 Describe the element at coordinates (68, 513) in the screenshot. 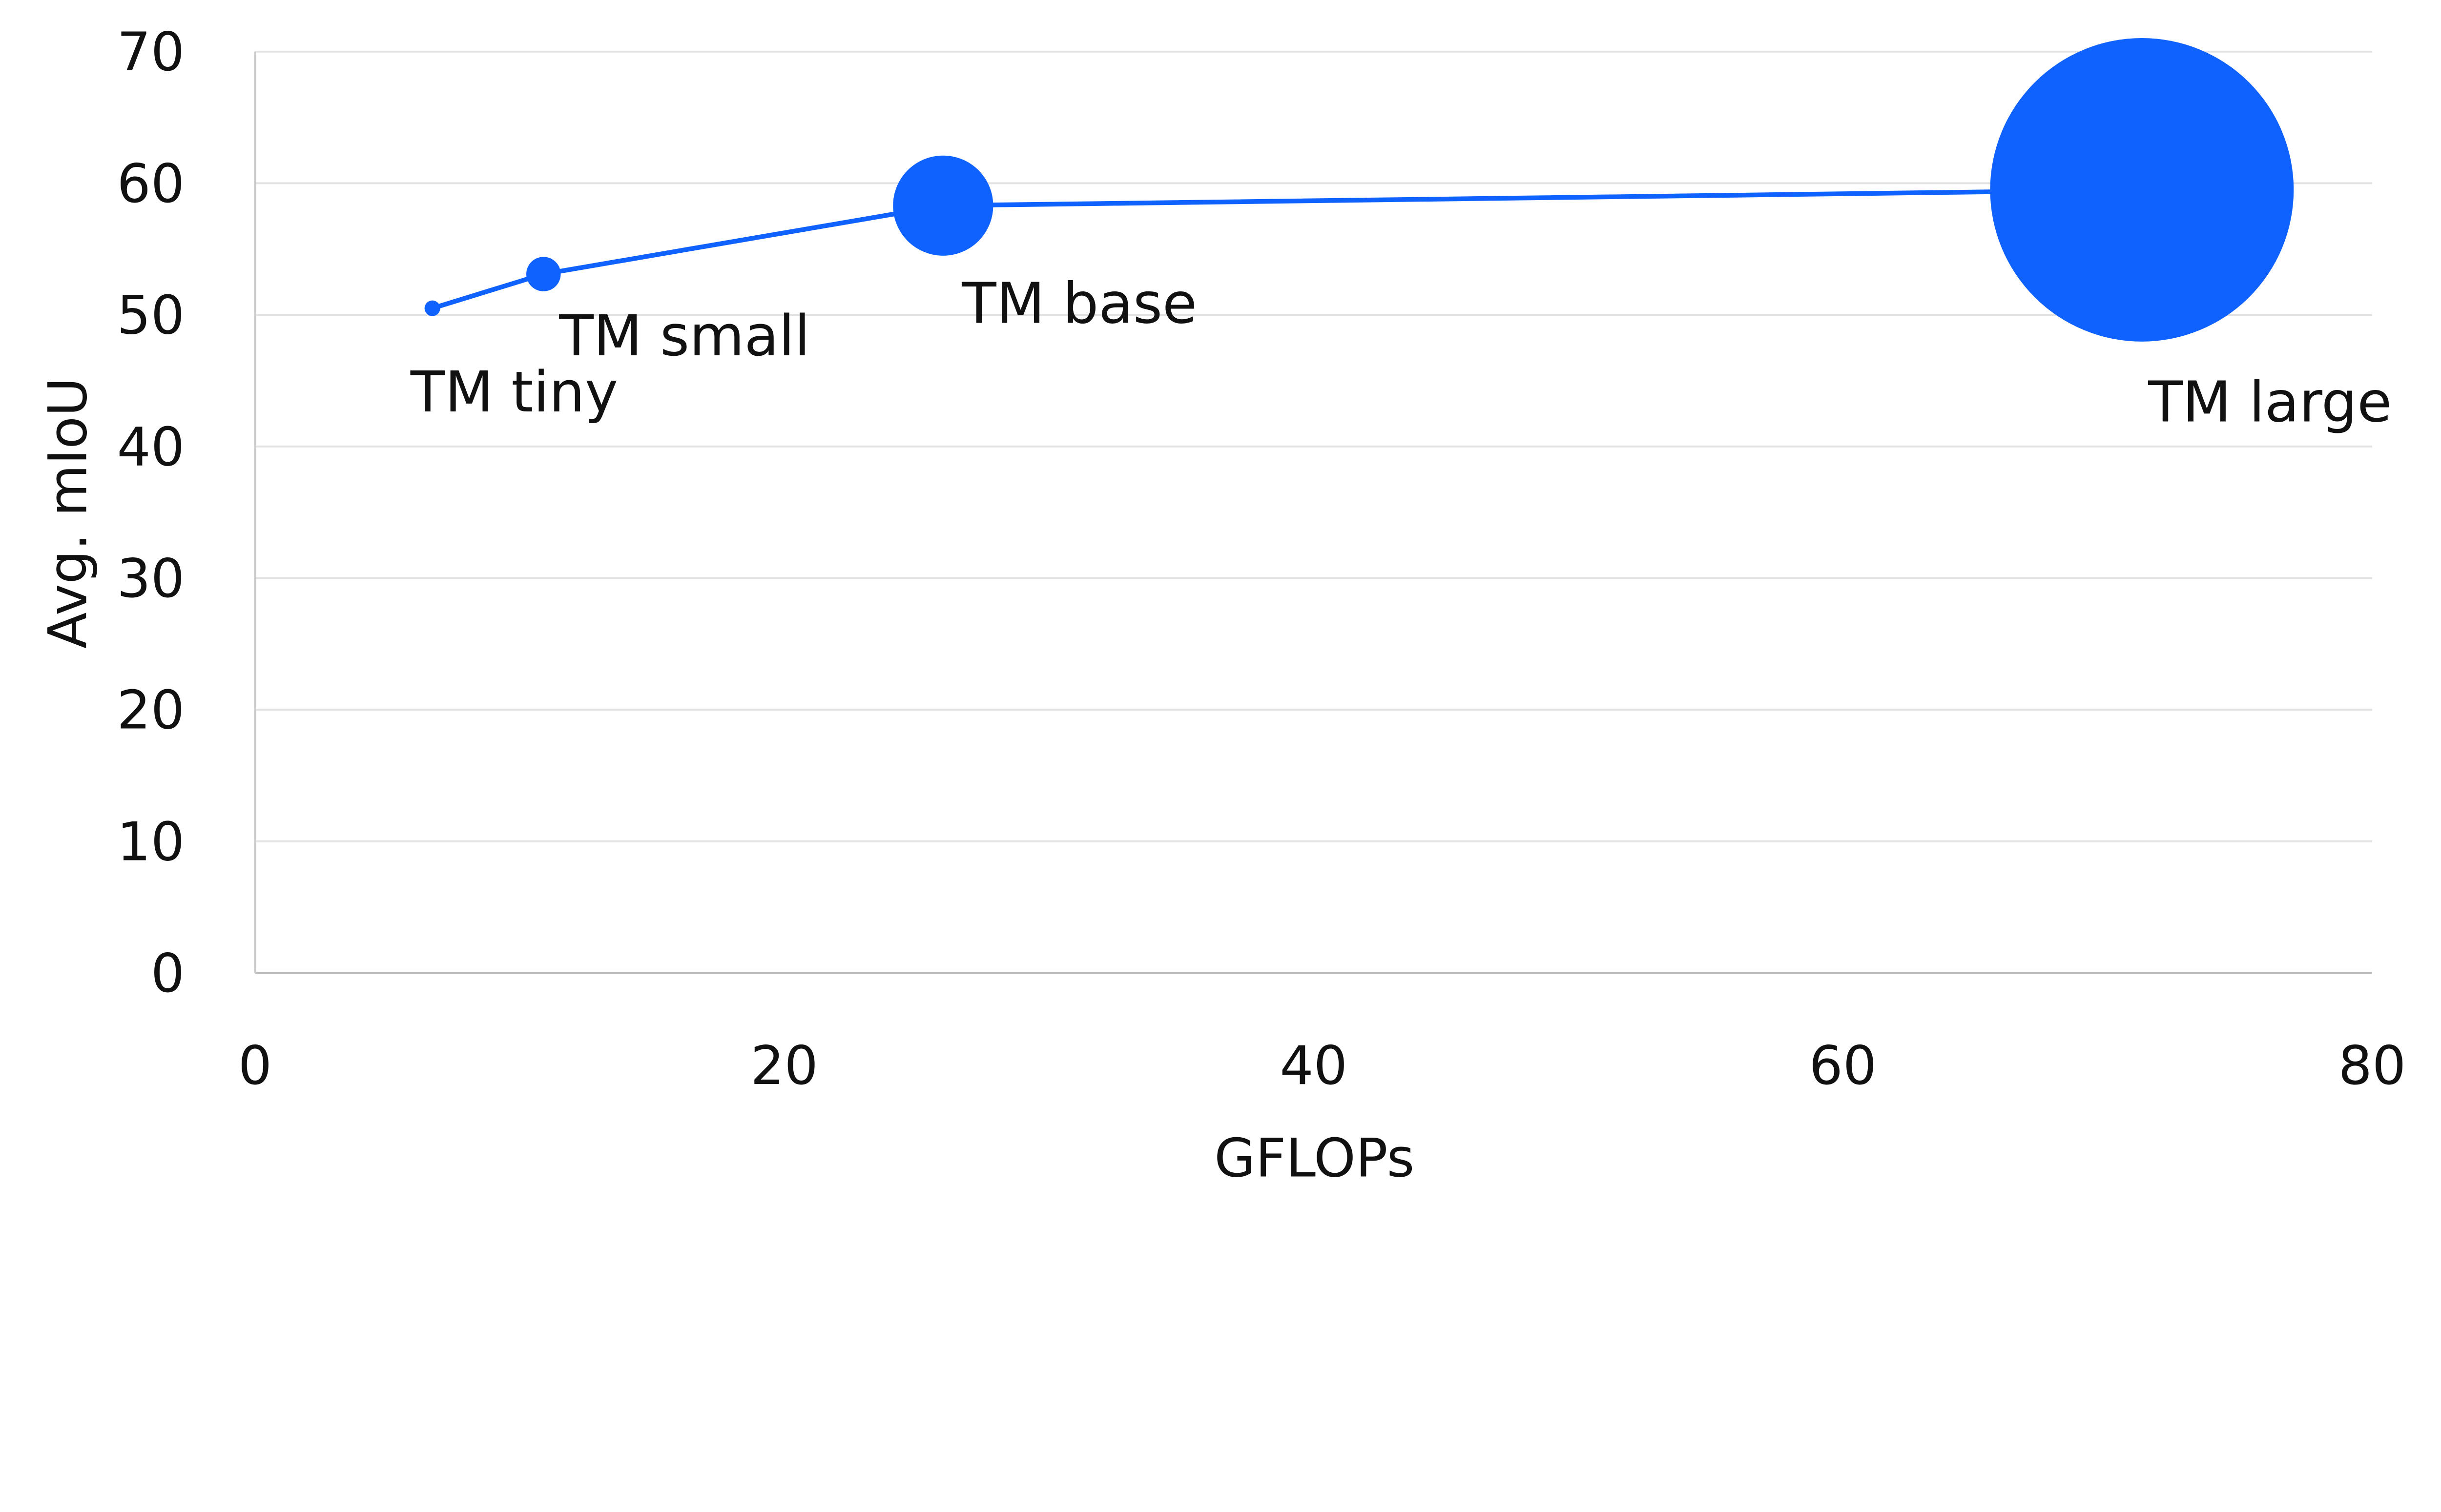

I see `y-axis-label: Avg. mIoU` at that location.